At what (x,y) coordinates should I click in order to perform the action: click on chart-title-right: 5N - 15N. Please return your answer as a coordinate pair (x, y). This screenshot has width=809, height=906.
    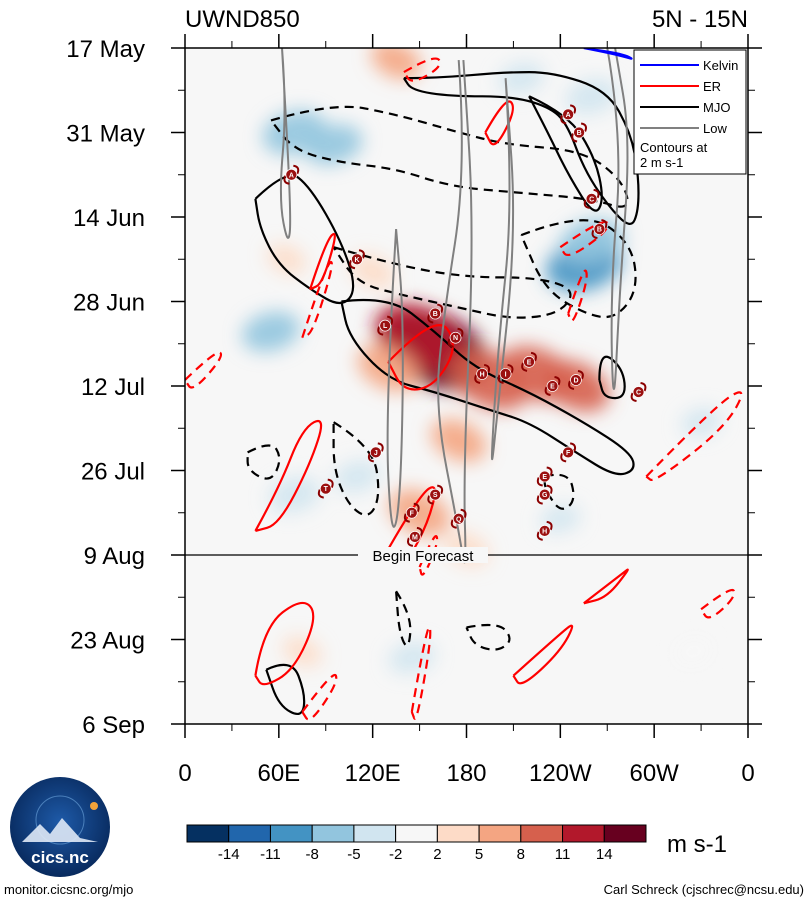
    Looking at the image, I should click on (700, 19).